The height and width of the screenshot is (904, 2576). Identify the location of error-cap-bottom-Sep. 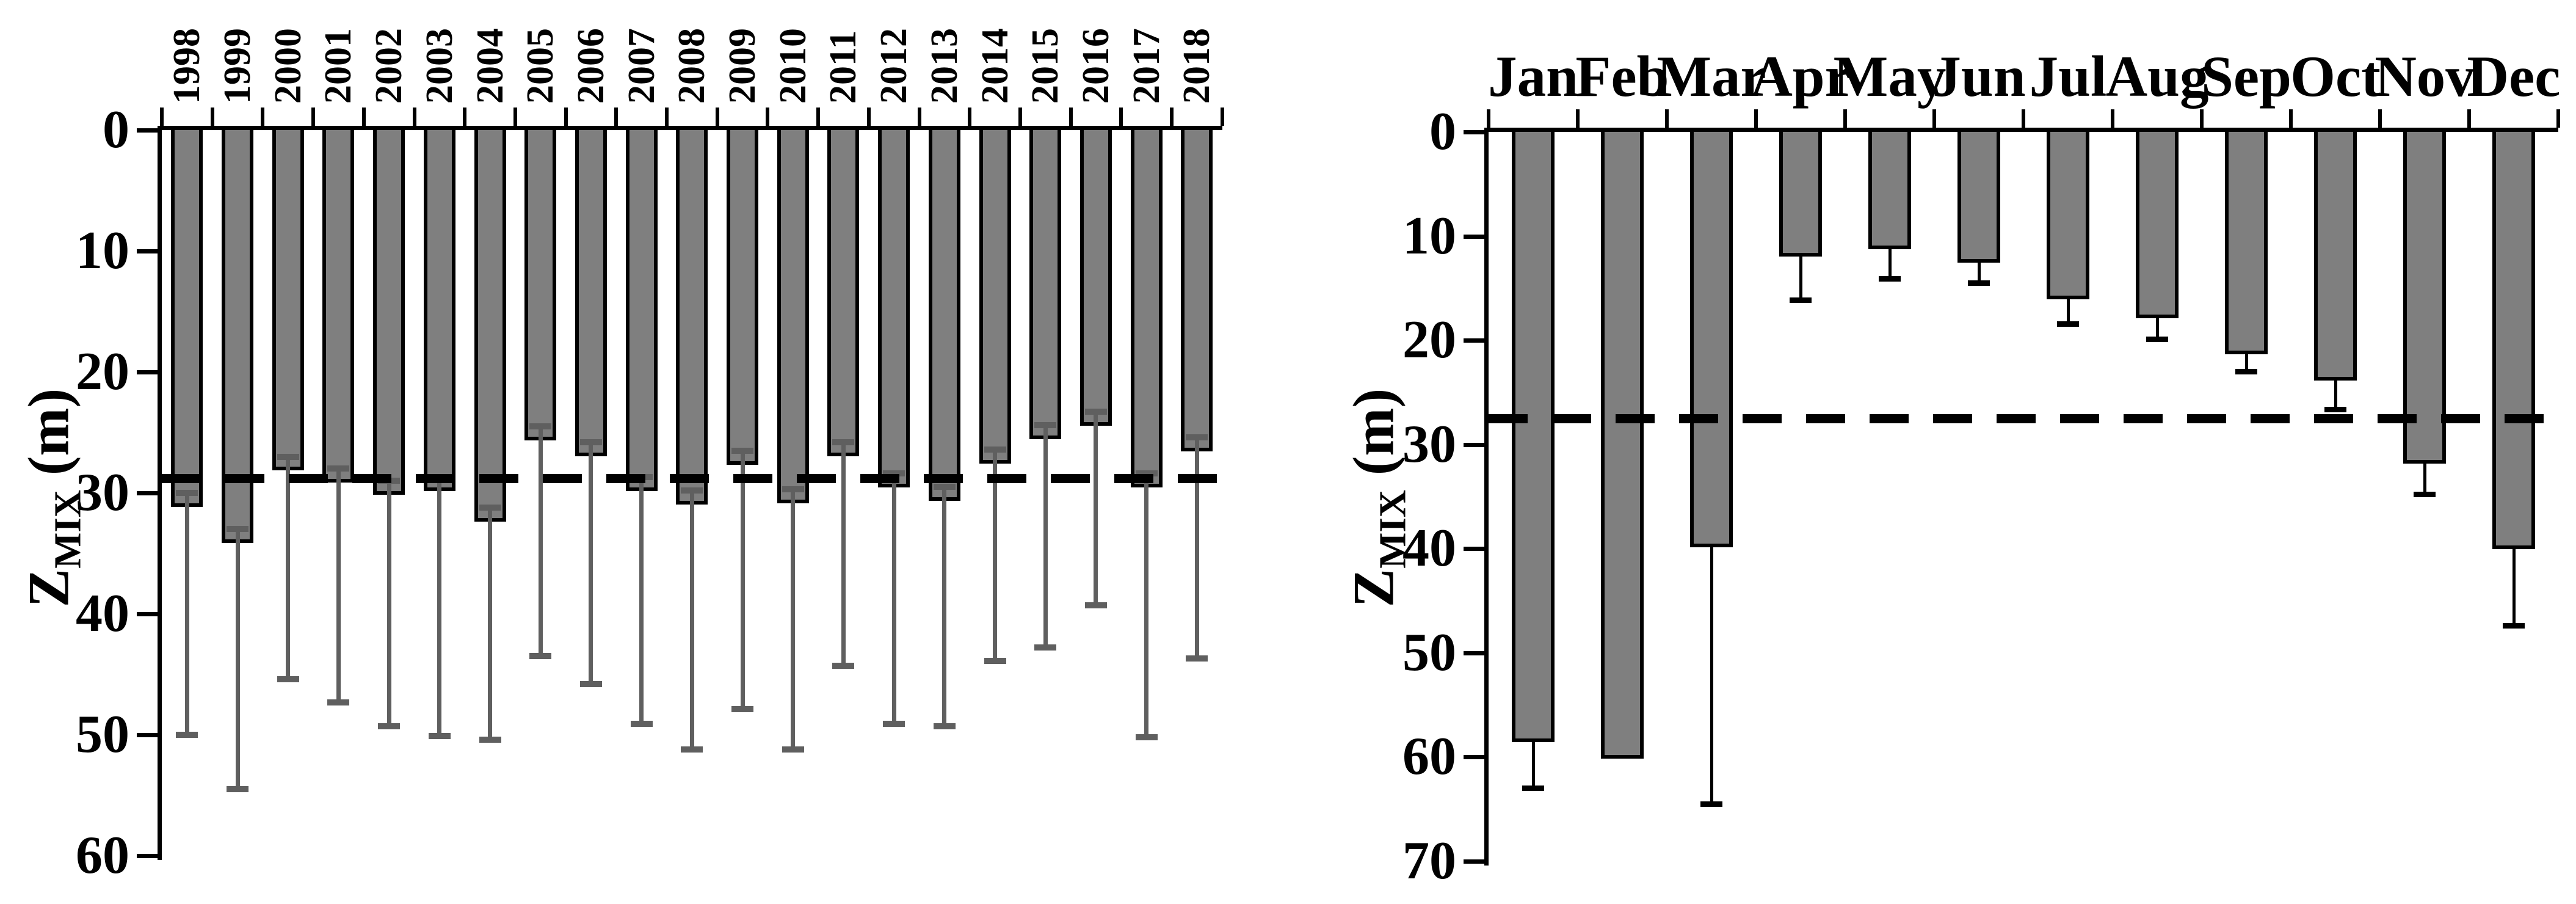
(2246, 372).